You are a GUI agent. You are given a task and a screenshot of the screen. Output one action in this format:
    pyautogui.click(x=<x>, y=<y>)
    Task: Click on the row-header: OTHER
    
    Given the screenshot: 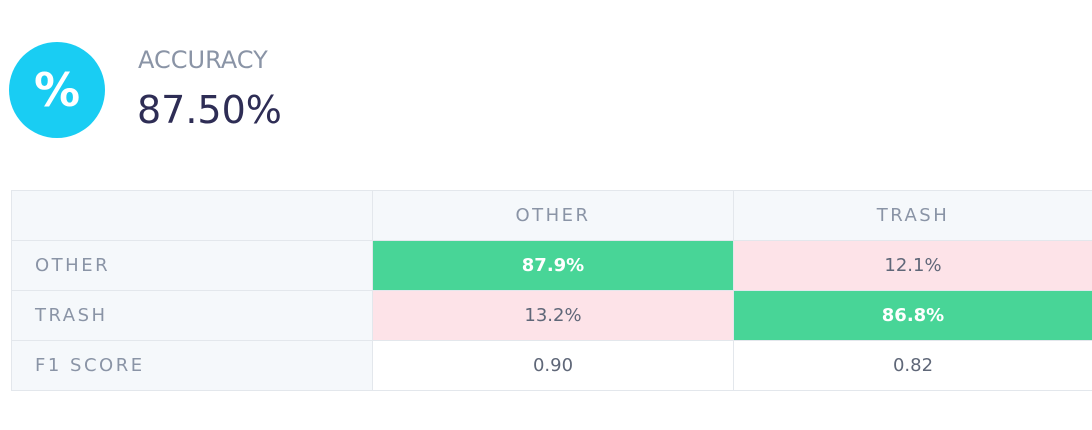 What is the action you would take?
    pyautogui.click(x=192, y=265)
    